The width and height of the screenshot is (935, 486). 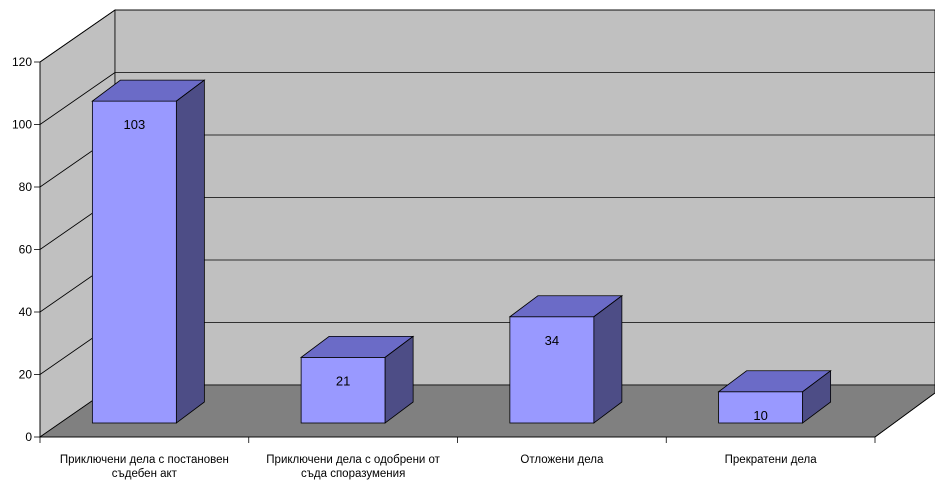 What do you see at coordinates (135, 124) in the screenshot?
I see `data-label: 103` at bounding box center [135, 124].